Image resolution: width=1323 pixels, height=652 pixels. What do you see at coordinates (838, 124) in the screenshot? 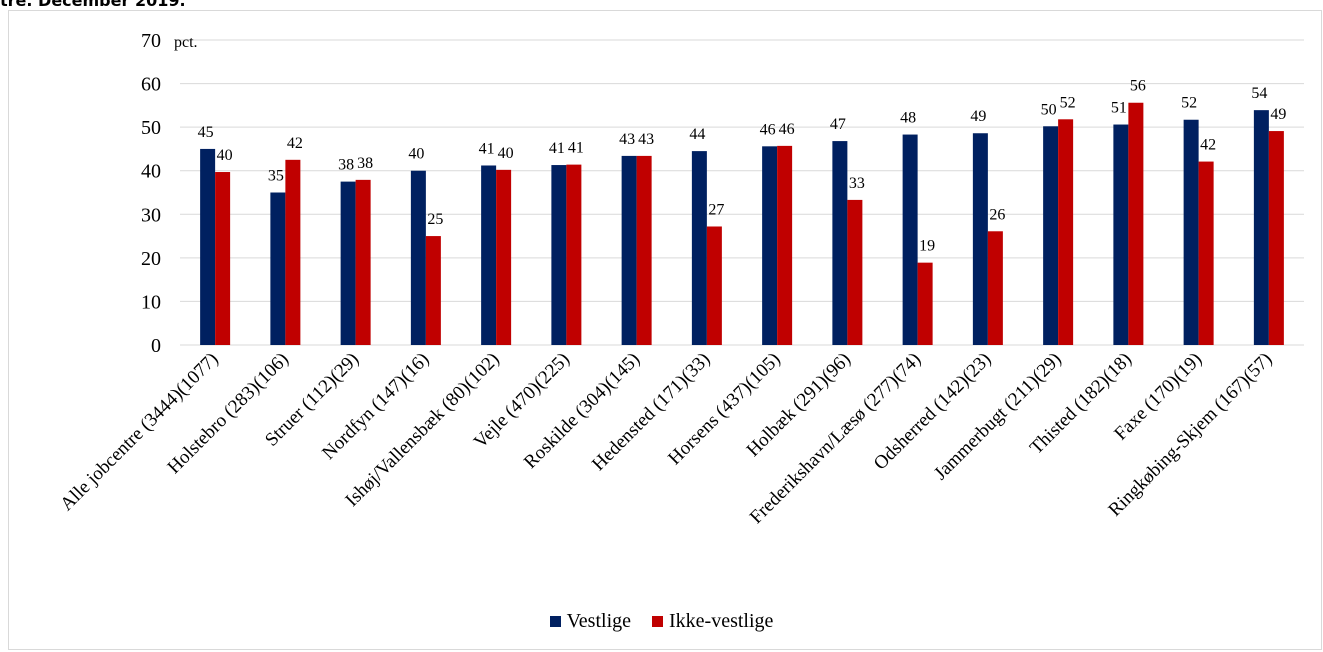
I see `data-label-vestlige: 47` at bounding box center [838, 124].